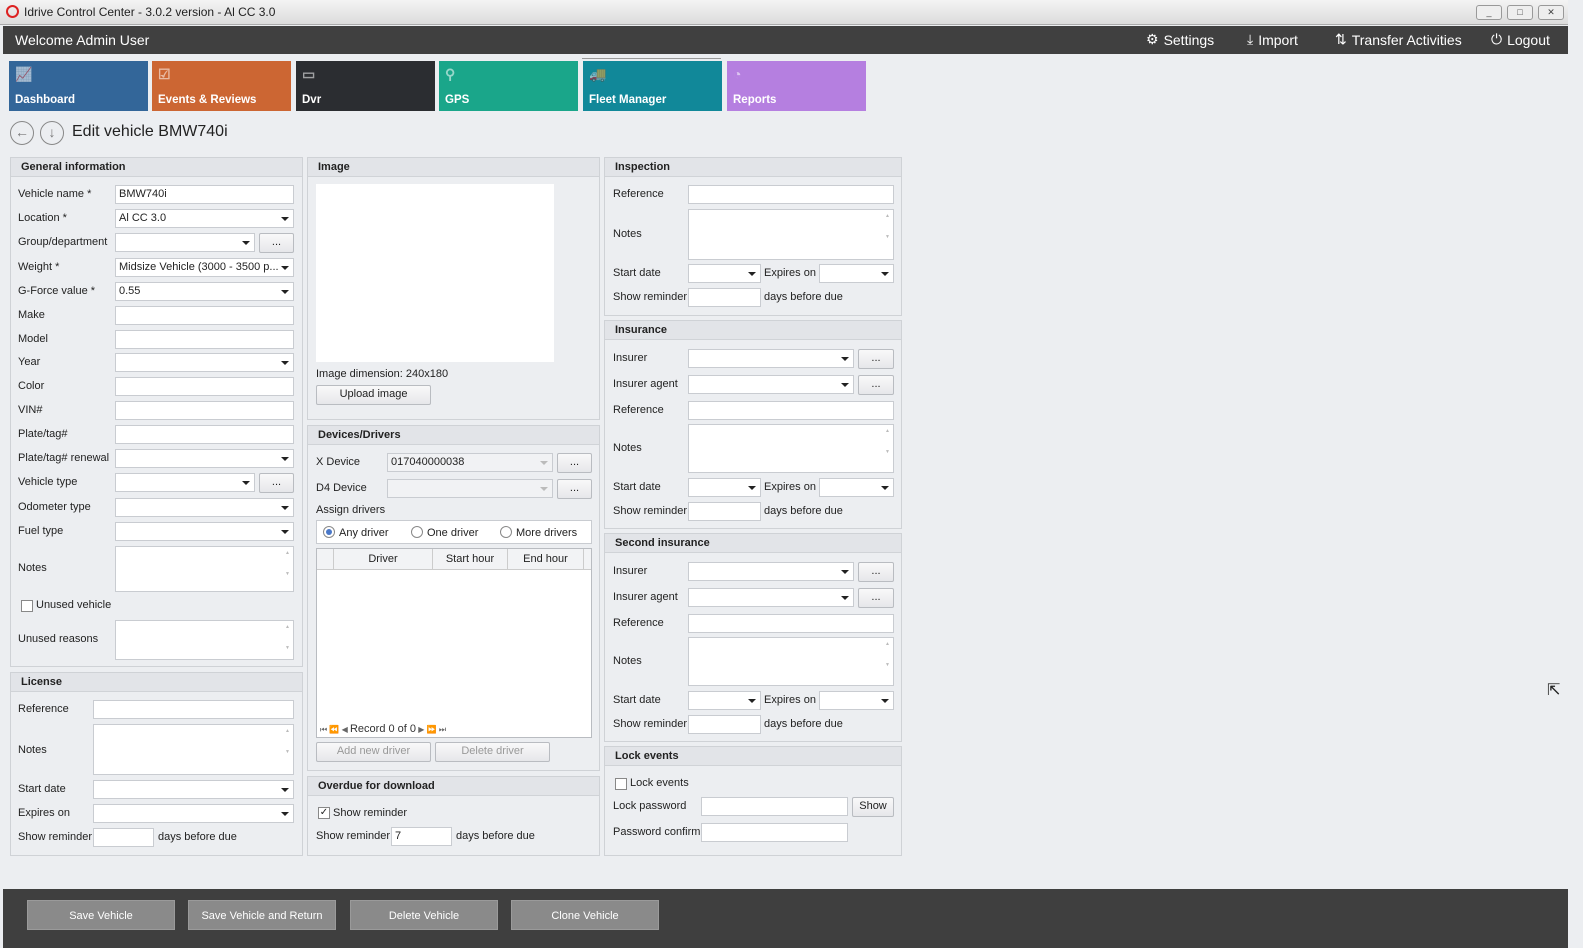 This screenshot has height=948, width=1583. What do you see at coordinates (791, 623) in the screenshot?
I see `second-reference-input` at bounding box center [791, 623].